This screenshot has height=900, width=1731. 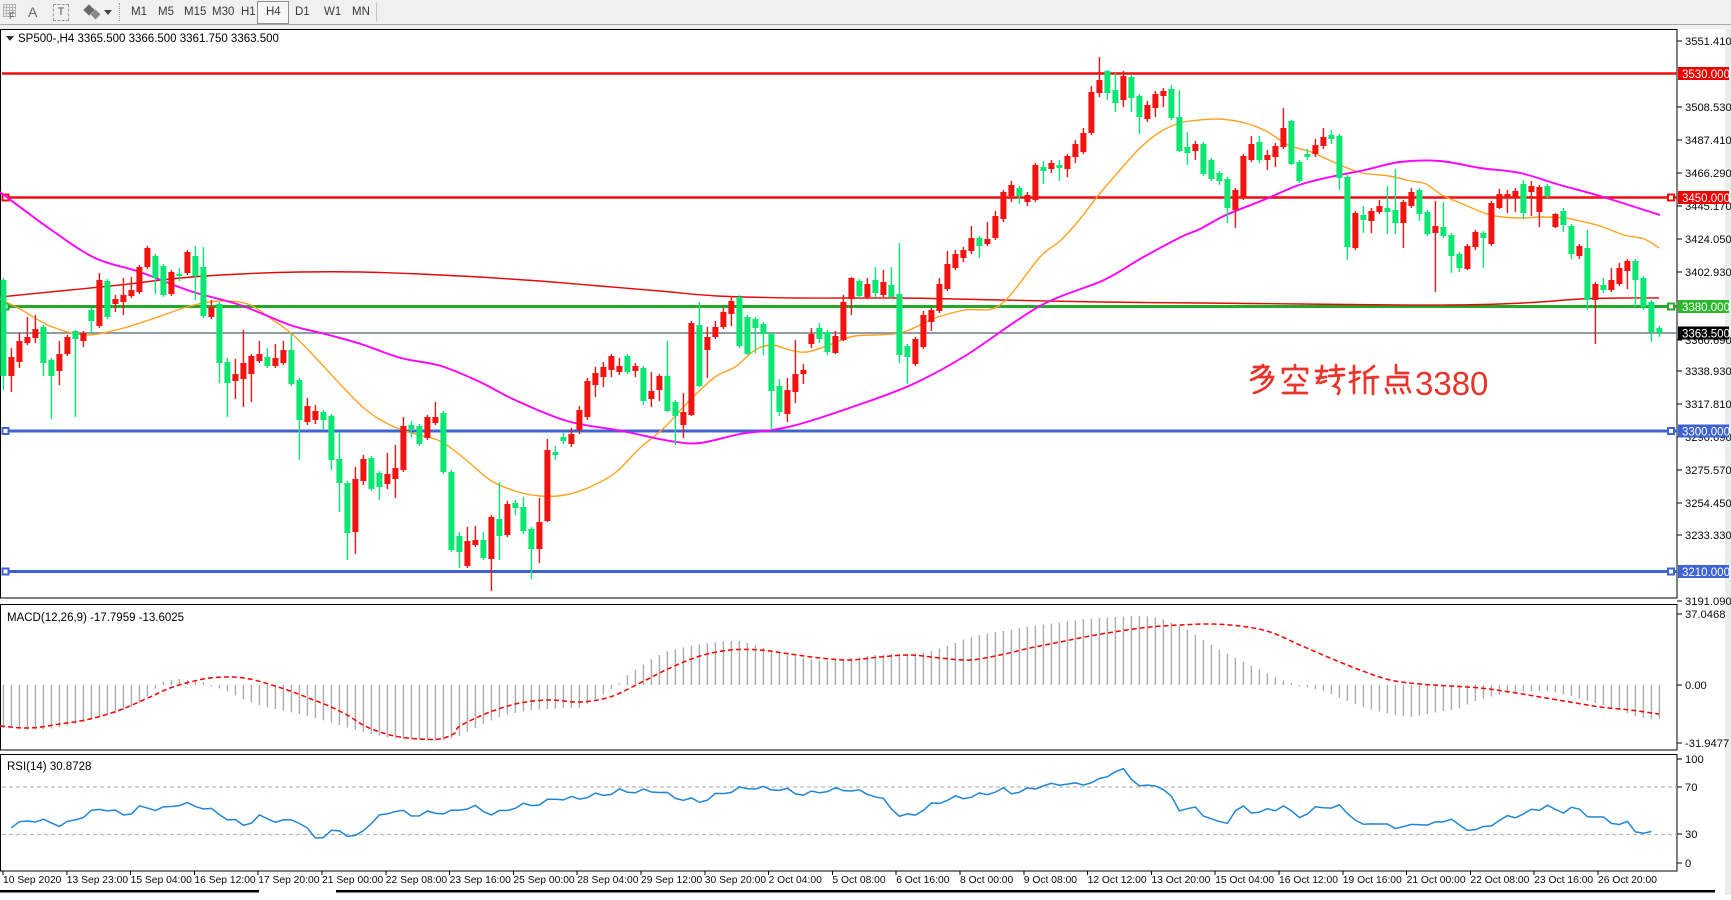 I want to click on svg-text: 28 Sep 04:00, so click(x=608, y=880).